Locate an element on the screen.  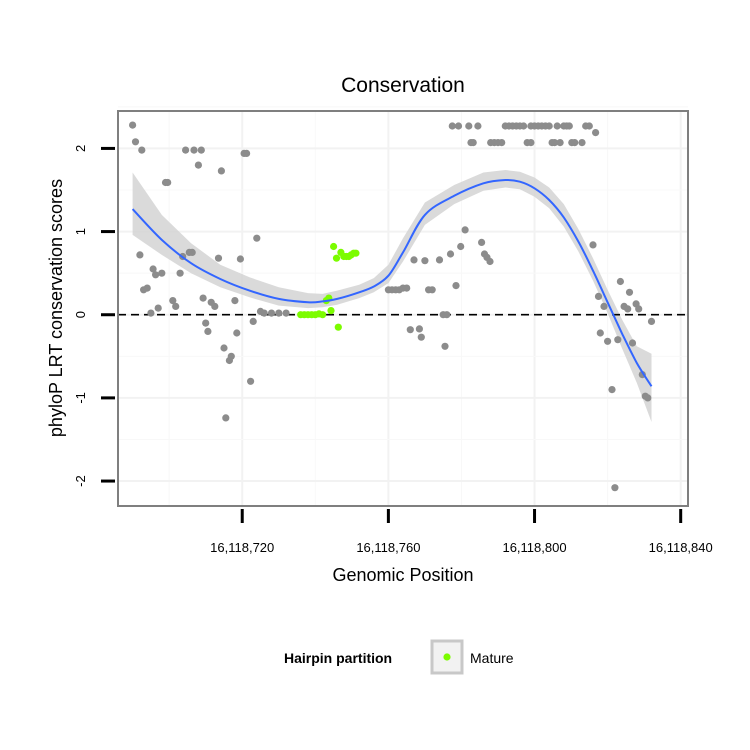
legend-mature-marker is located at coordinates (447, 657).